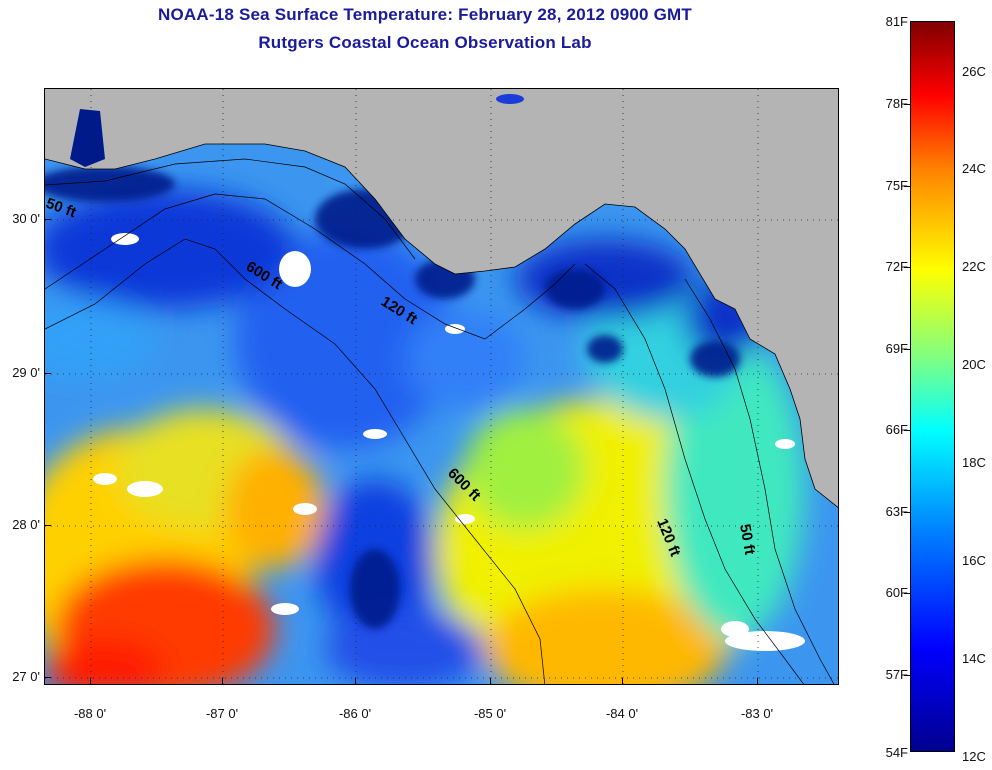 Image resolution: width=992 pixels, height=770 pixels. I want to click on lake-shape, so click(510, 99).